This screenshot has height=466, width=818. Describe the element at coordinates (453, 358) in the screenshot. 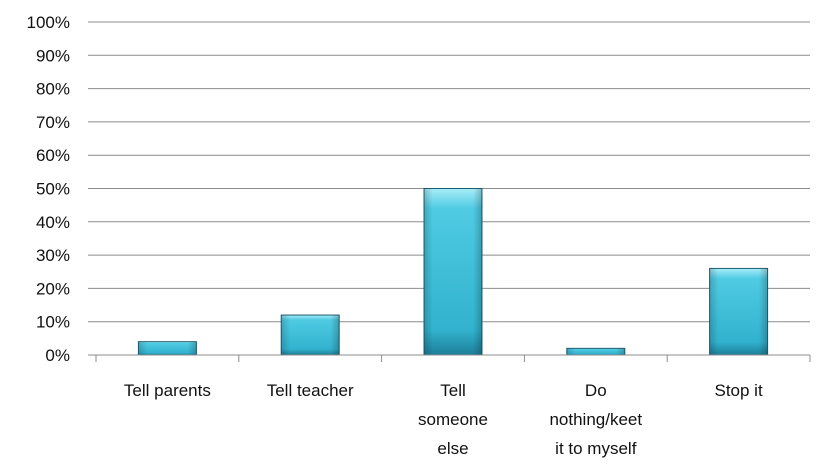

I see `x-axis` at that location.